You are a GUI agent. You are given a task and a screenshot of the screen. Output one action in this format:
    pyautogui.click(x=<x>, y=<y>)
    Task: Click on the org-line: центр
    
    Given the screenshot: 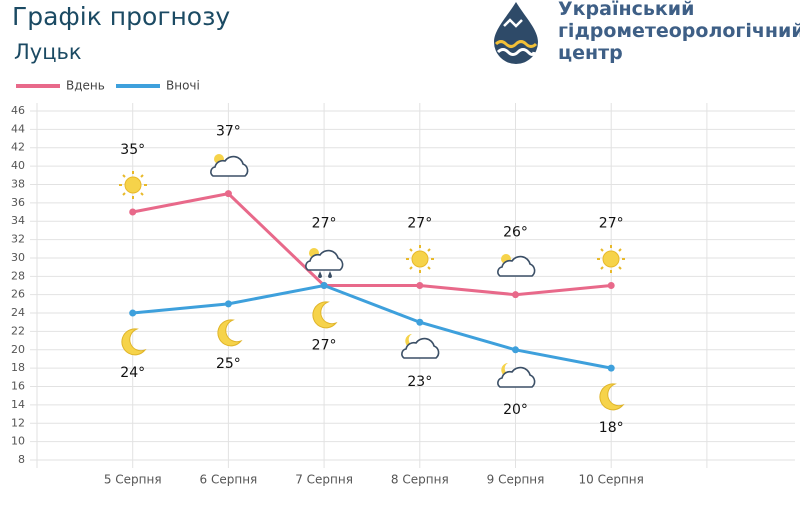 What is the action you would take?
    pyautogui.click(x=590, y=53)
    